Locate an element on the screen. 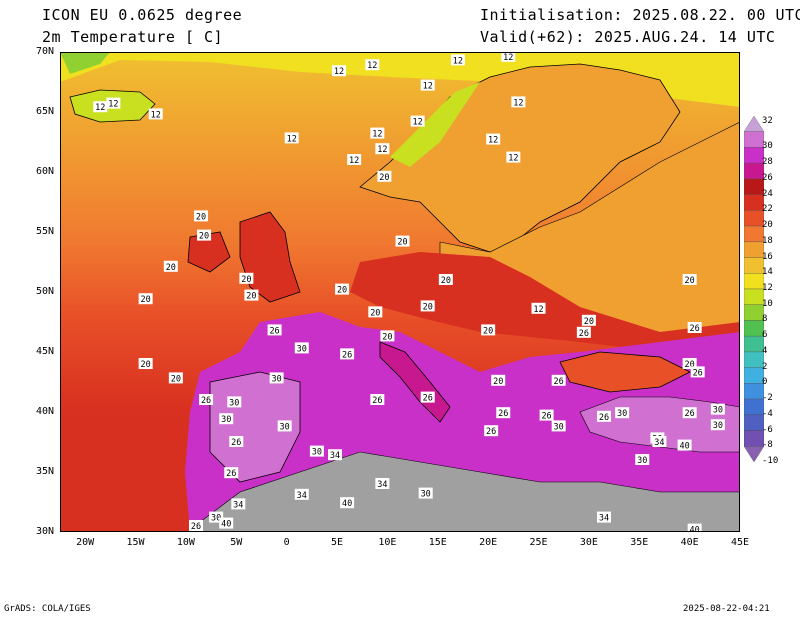  colorbar-tick-label: 22 is located at coordinates (767, 209).